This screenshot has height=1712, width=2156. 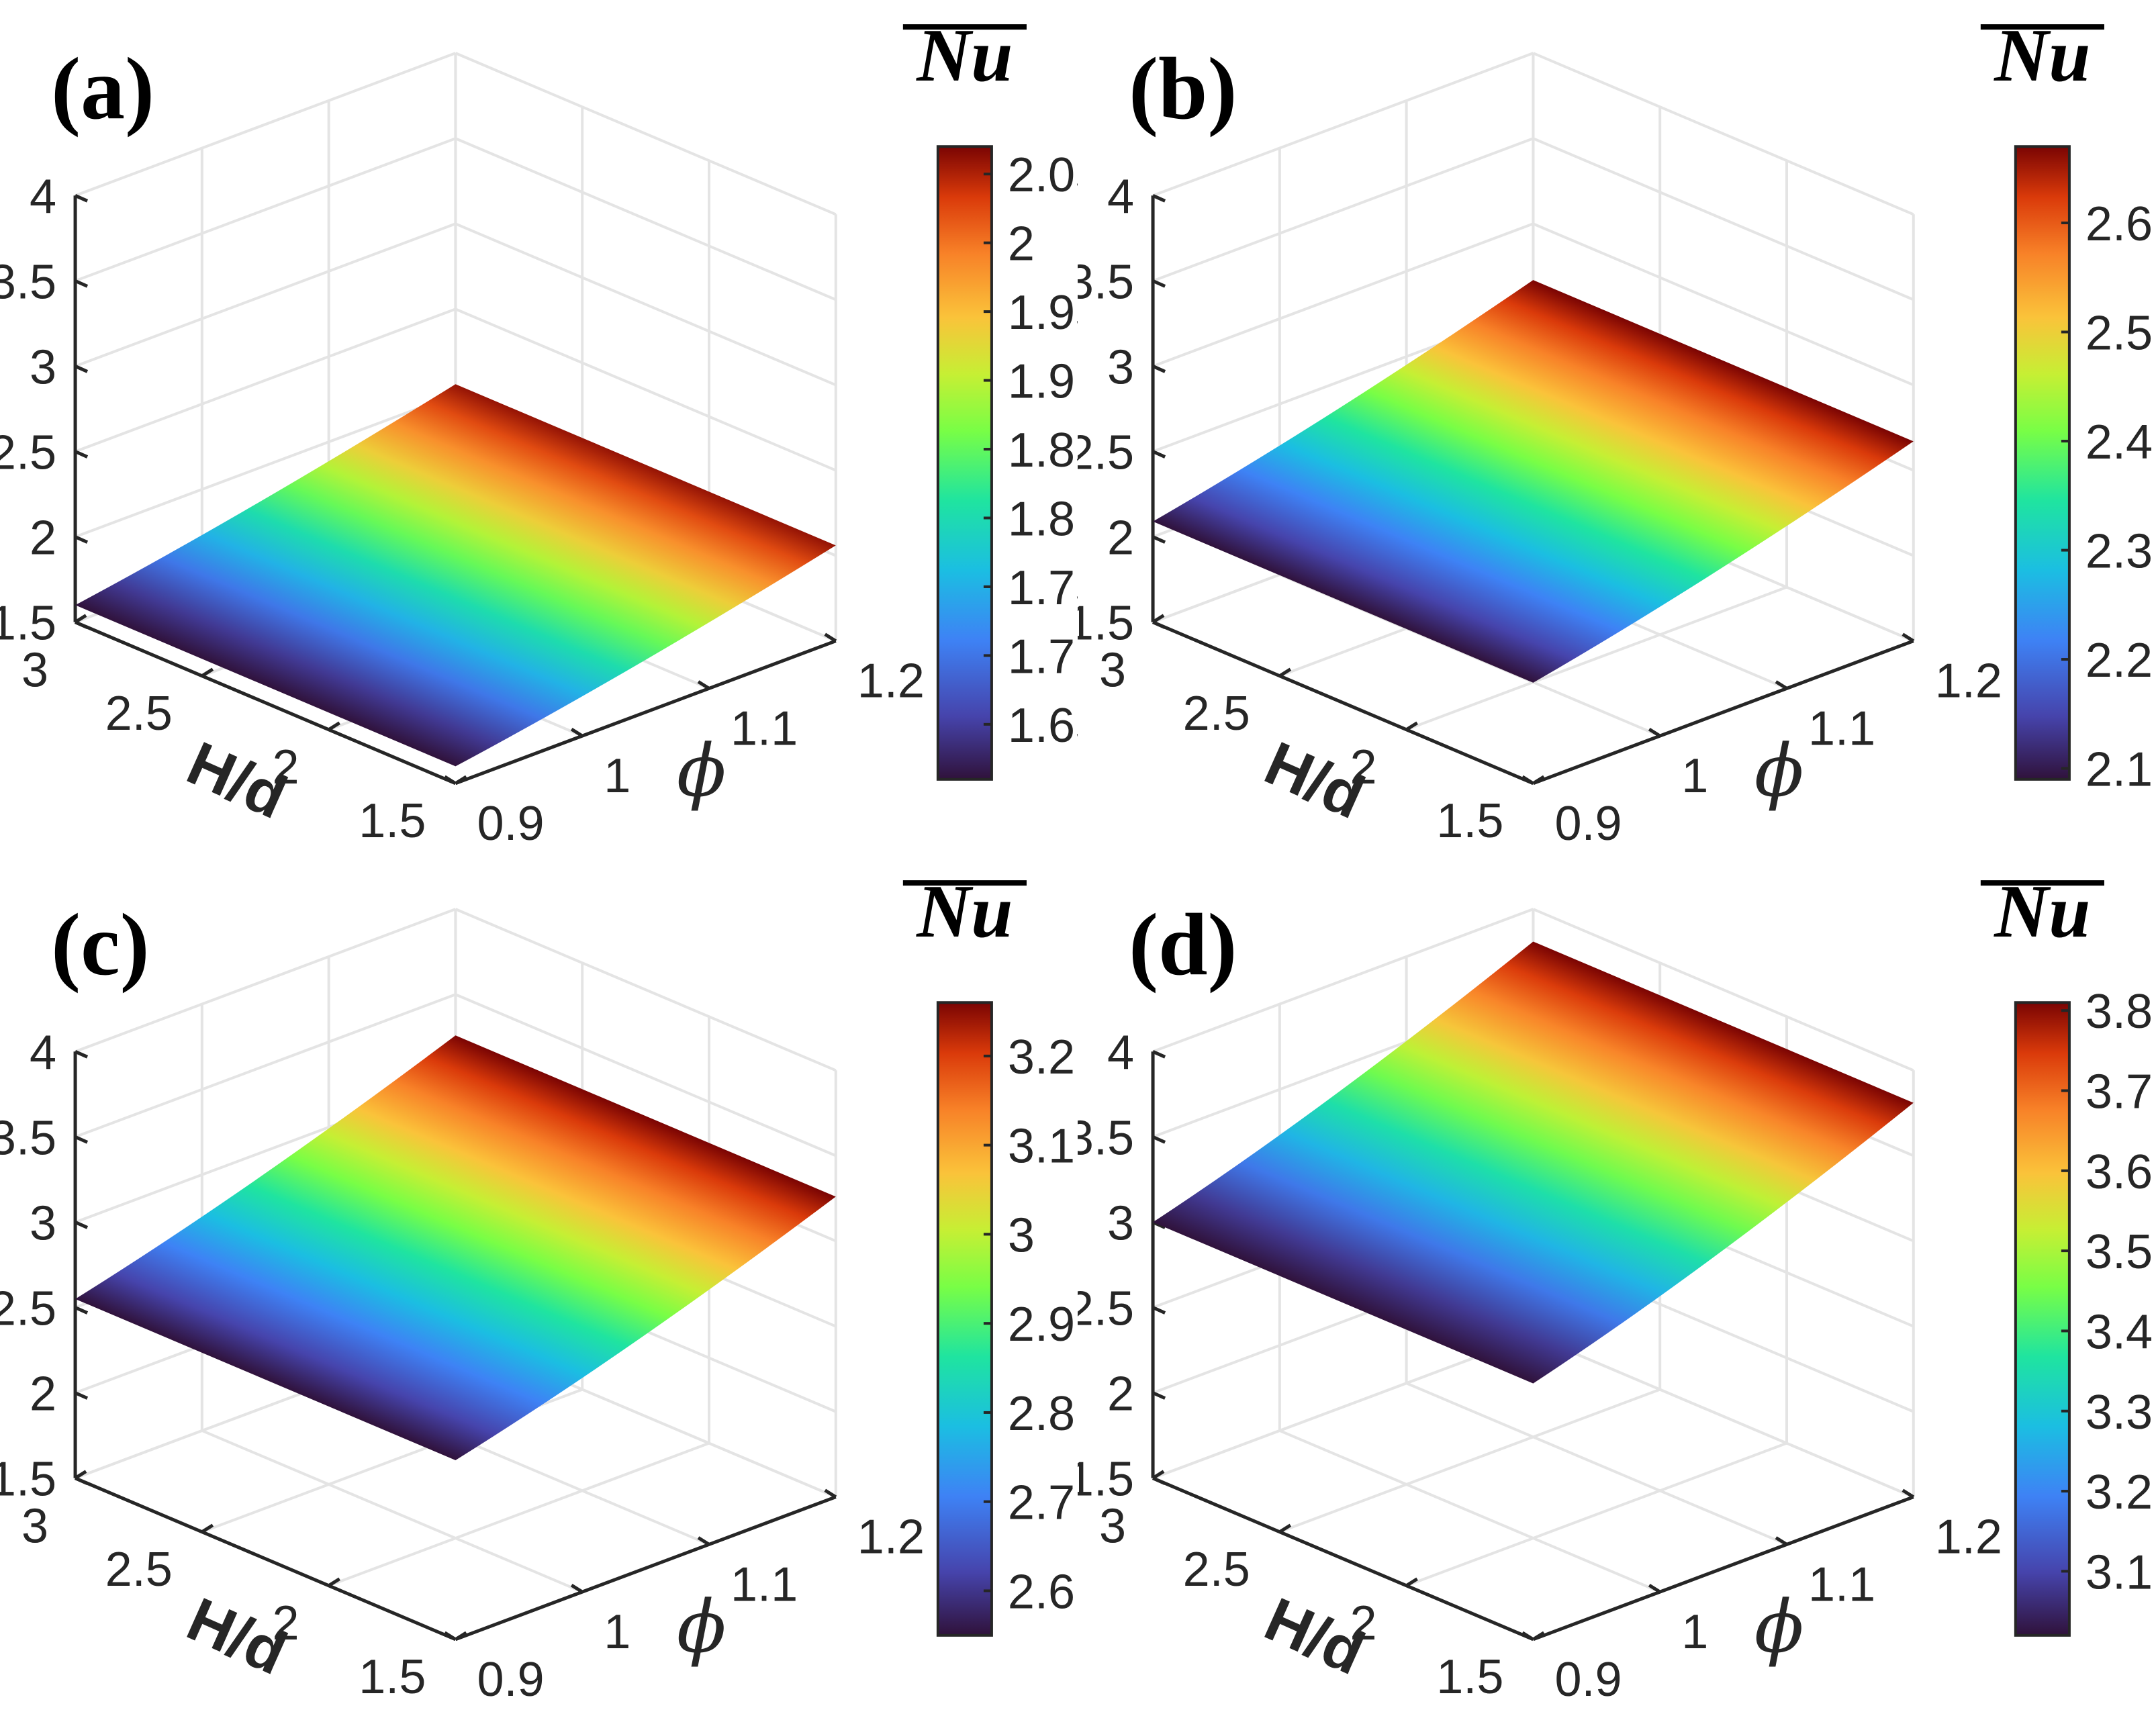 I want to click on panel-label: (d), so click(x=1183, y=944).